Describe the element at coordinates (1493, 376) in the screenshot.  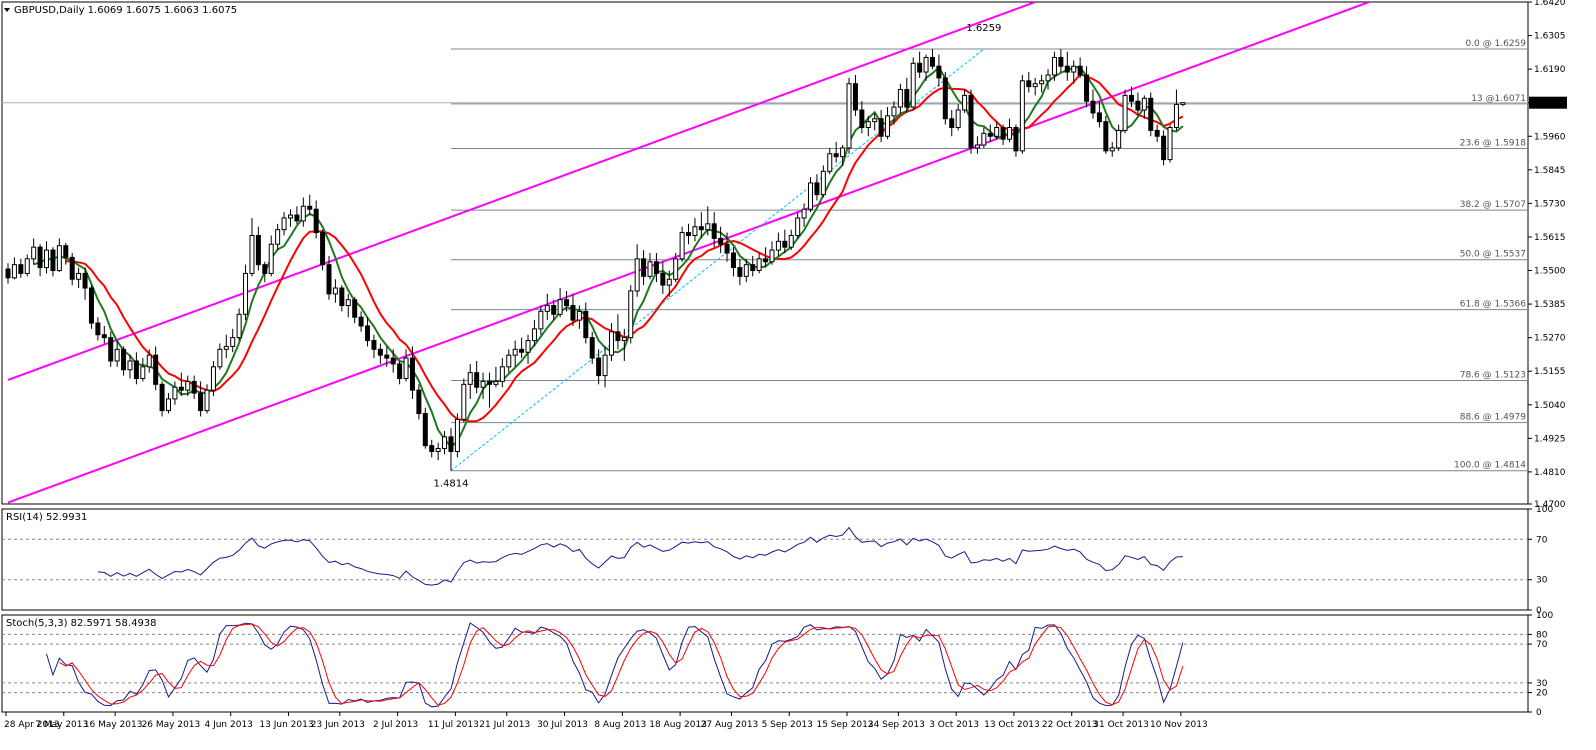
I see `fib-label: 78.6 @ 1.5123` at that location.